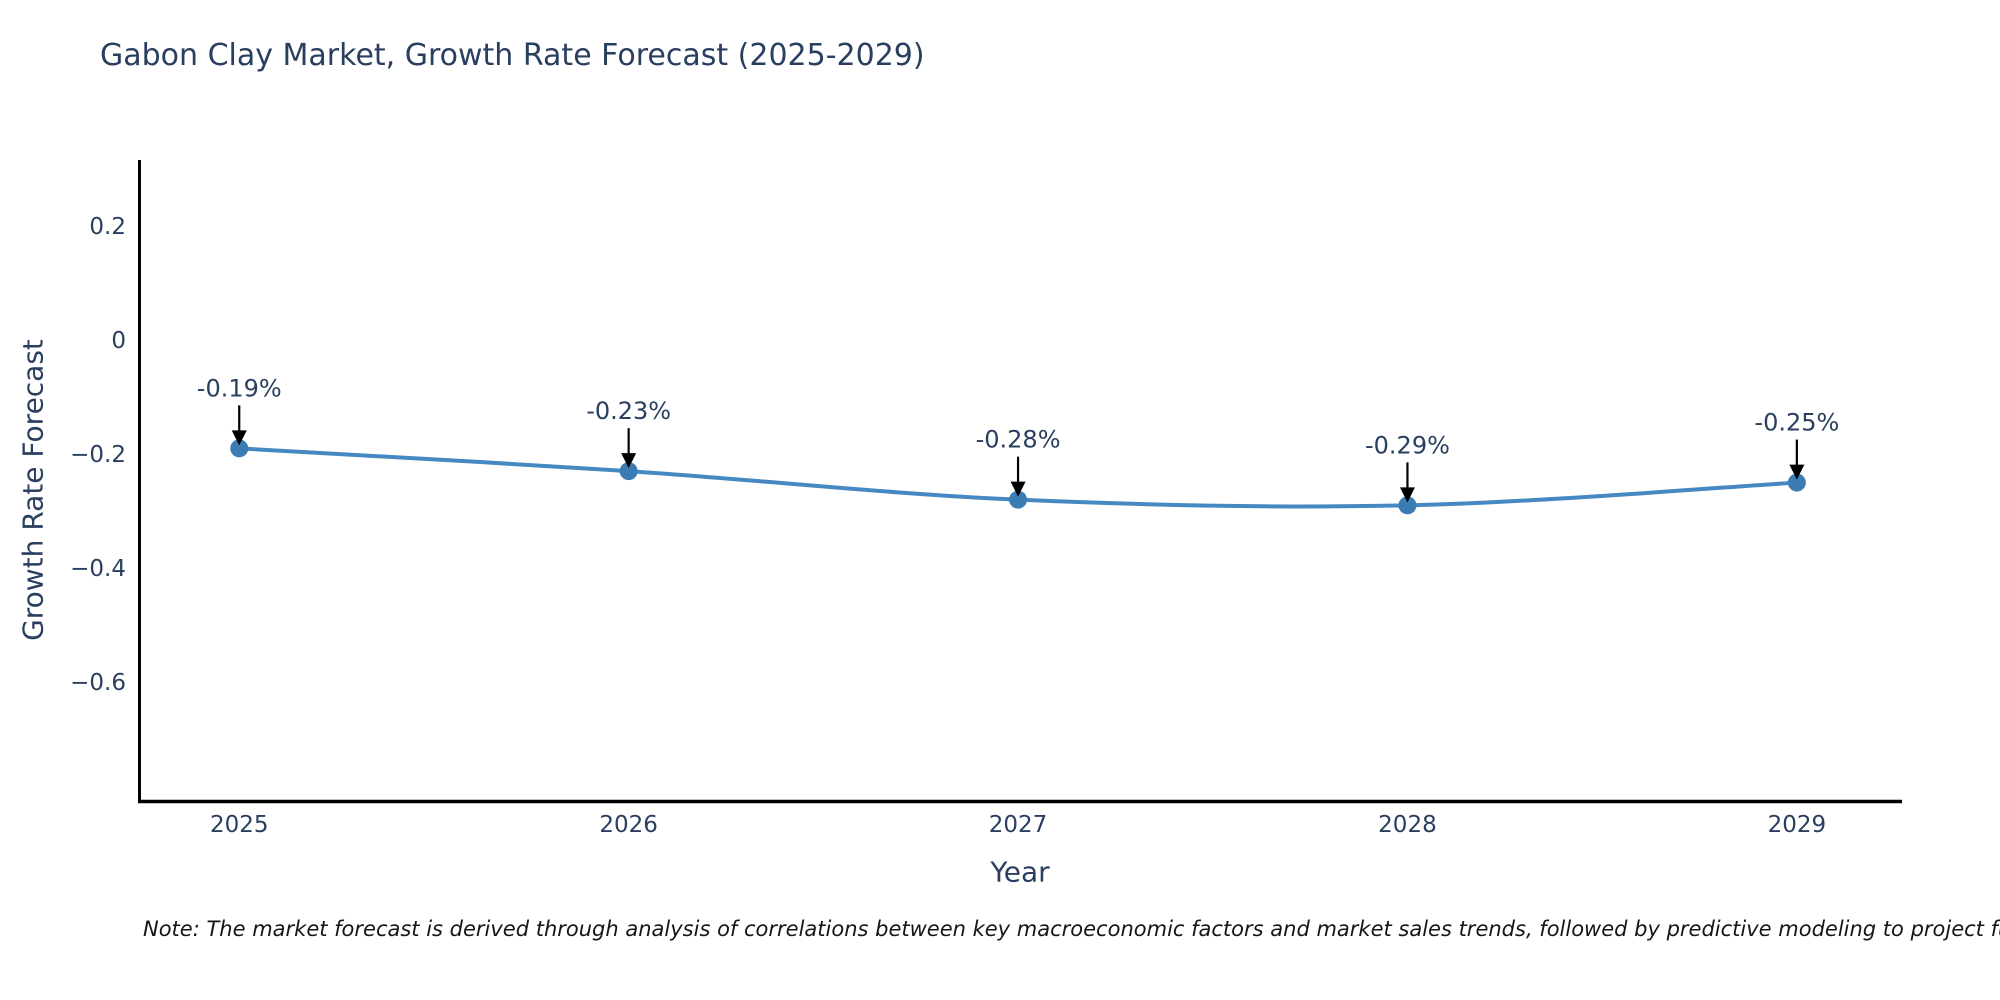 This screenshot has width=2000, height=1000. I want to click on x-tick-label: 2026, so click(628, 825).